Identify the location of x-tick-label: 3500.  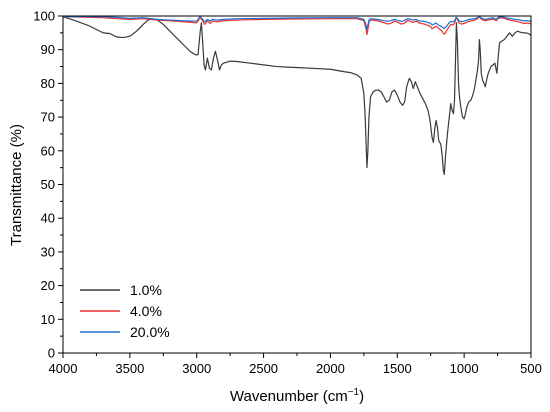
(129, 368).